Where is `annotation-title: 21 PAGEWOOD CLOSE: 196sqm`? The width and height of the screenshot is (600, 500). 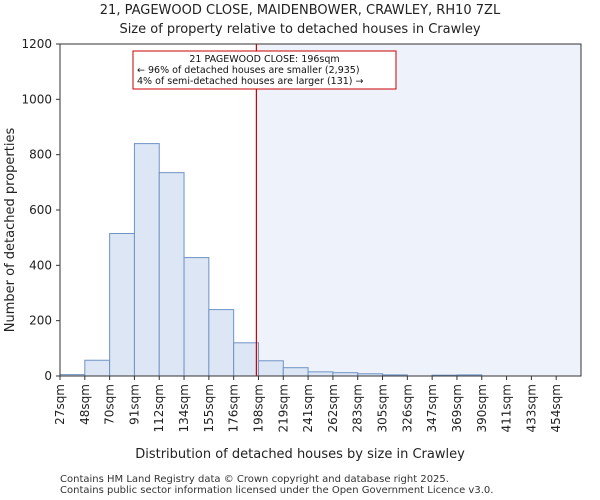
annotation-title: 21 PAGEWOOD CLOSE: 196sqm is located at coordinates (264, 59).